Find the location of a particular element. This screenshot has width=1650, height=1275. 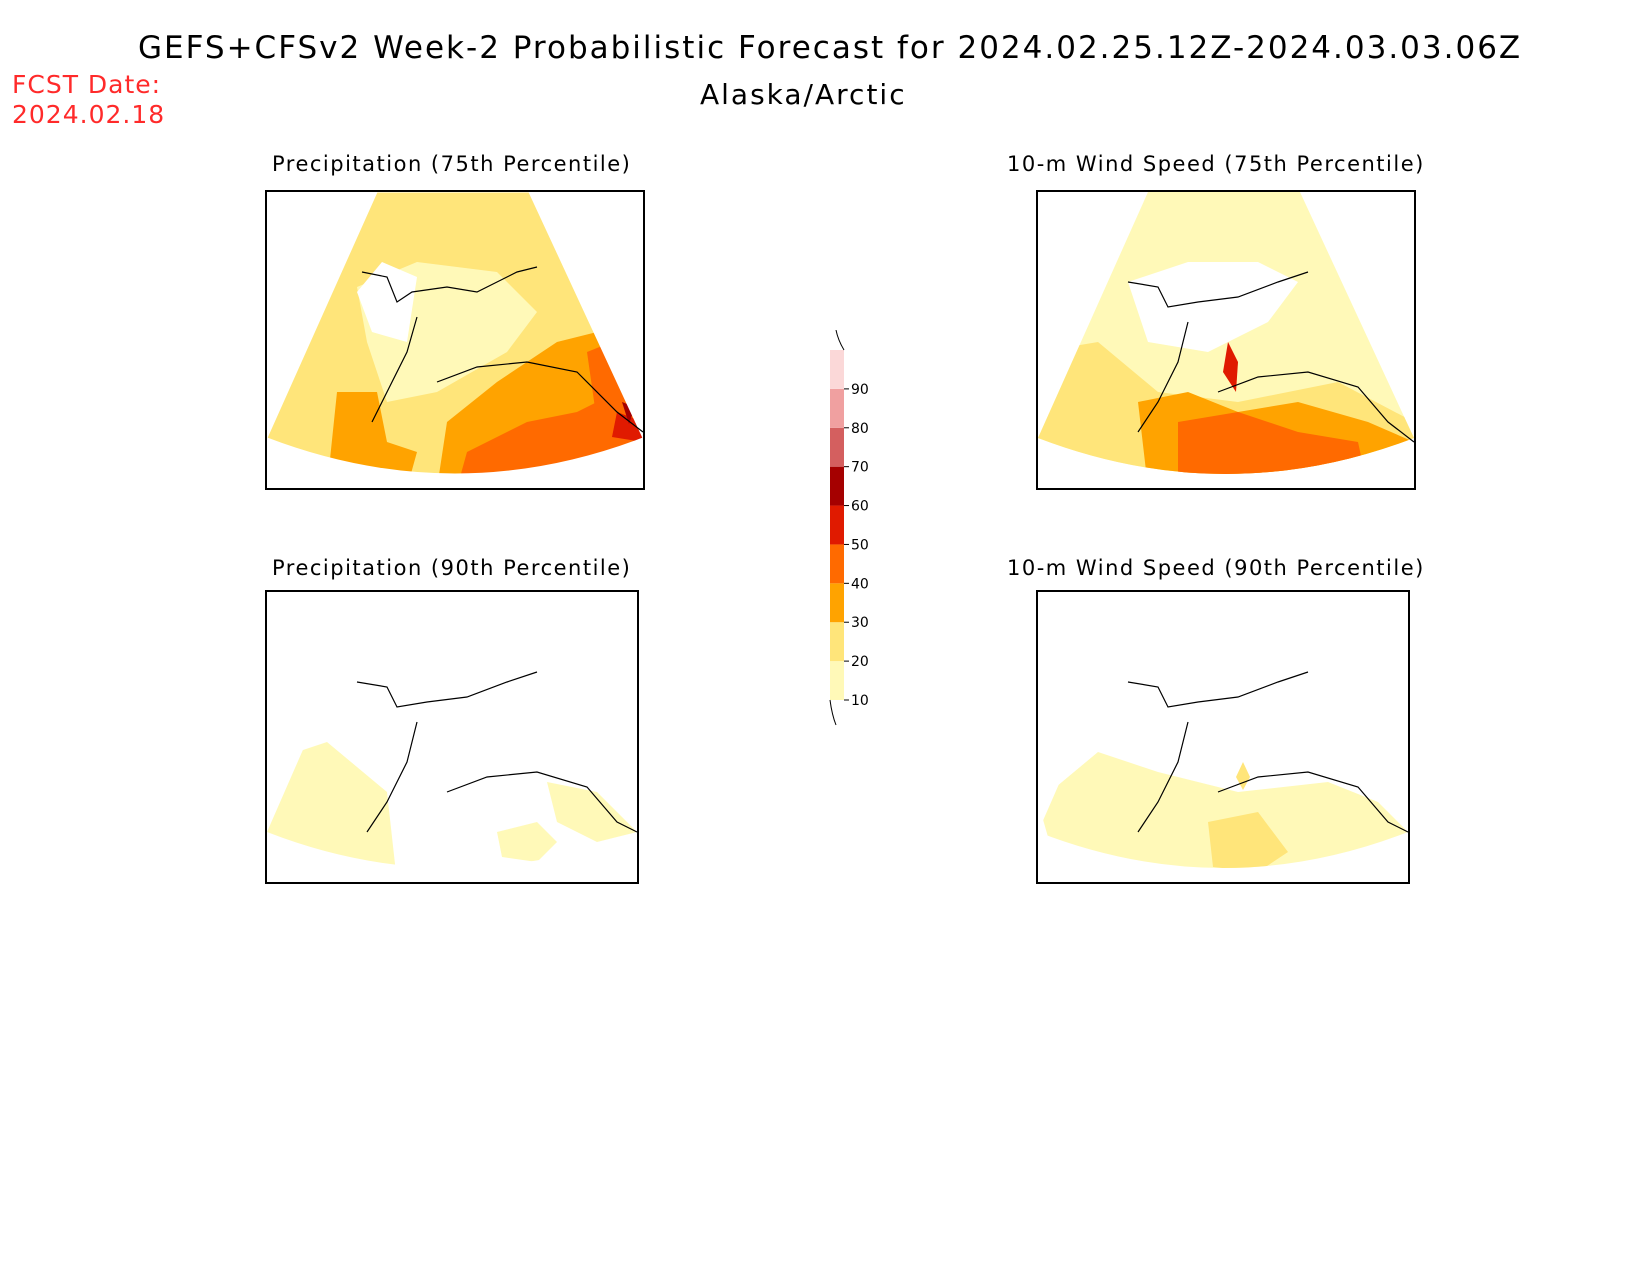

colorbar-label: 60 is located at coordinates (860, 507).